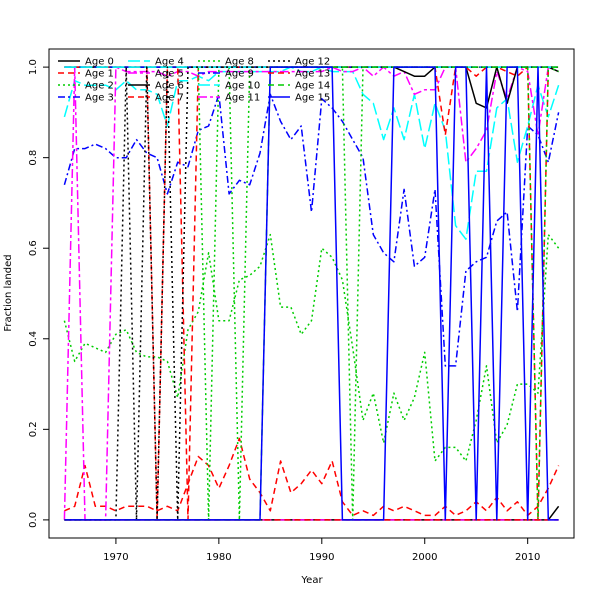 The image size is (600, 600). Describe the element at coordinates (527, 557) in the screenshot. I see `x-tick-label: 2010` at that location.